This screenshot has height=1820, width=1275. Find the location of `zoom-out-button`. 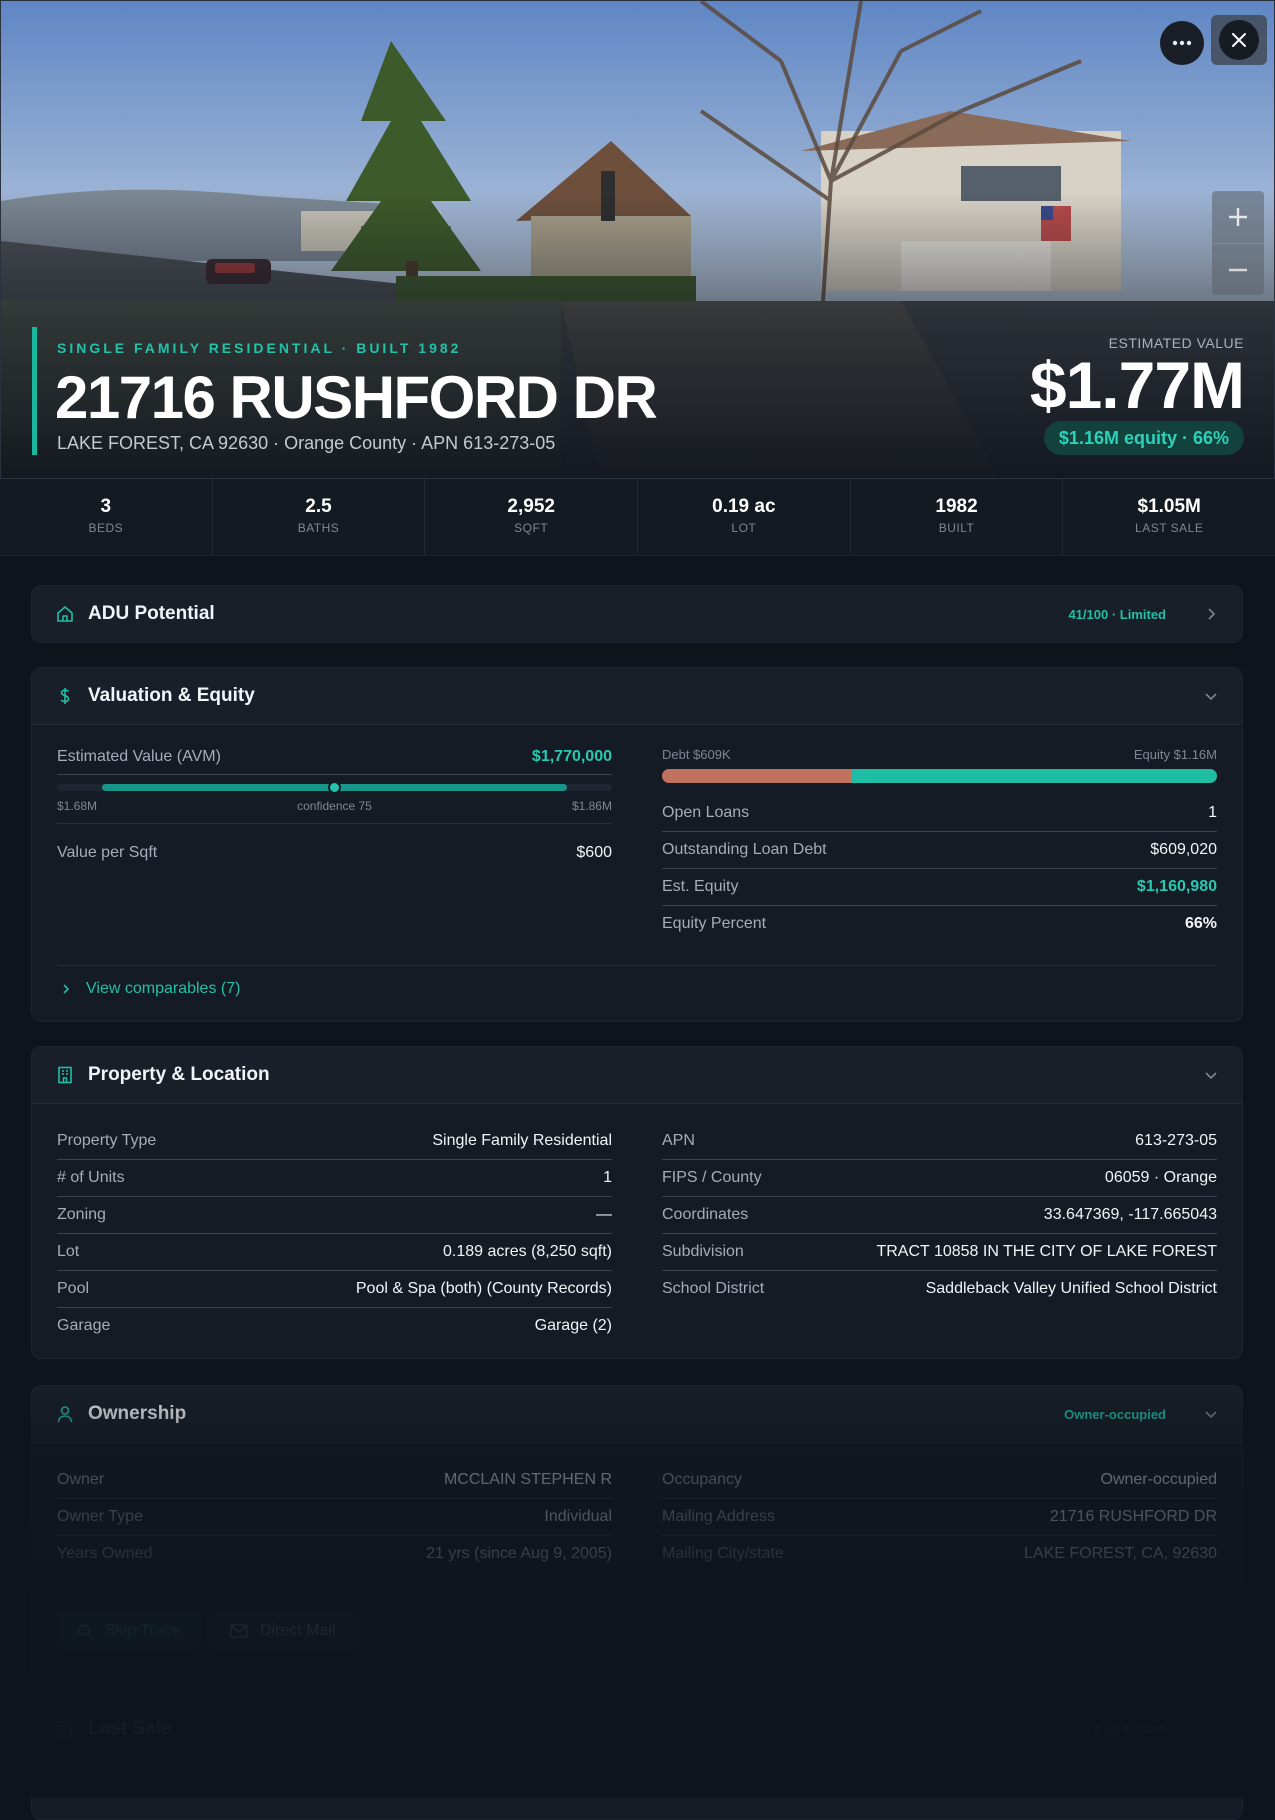

zoom-out-button is located at coordinates (1238, 269).